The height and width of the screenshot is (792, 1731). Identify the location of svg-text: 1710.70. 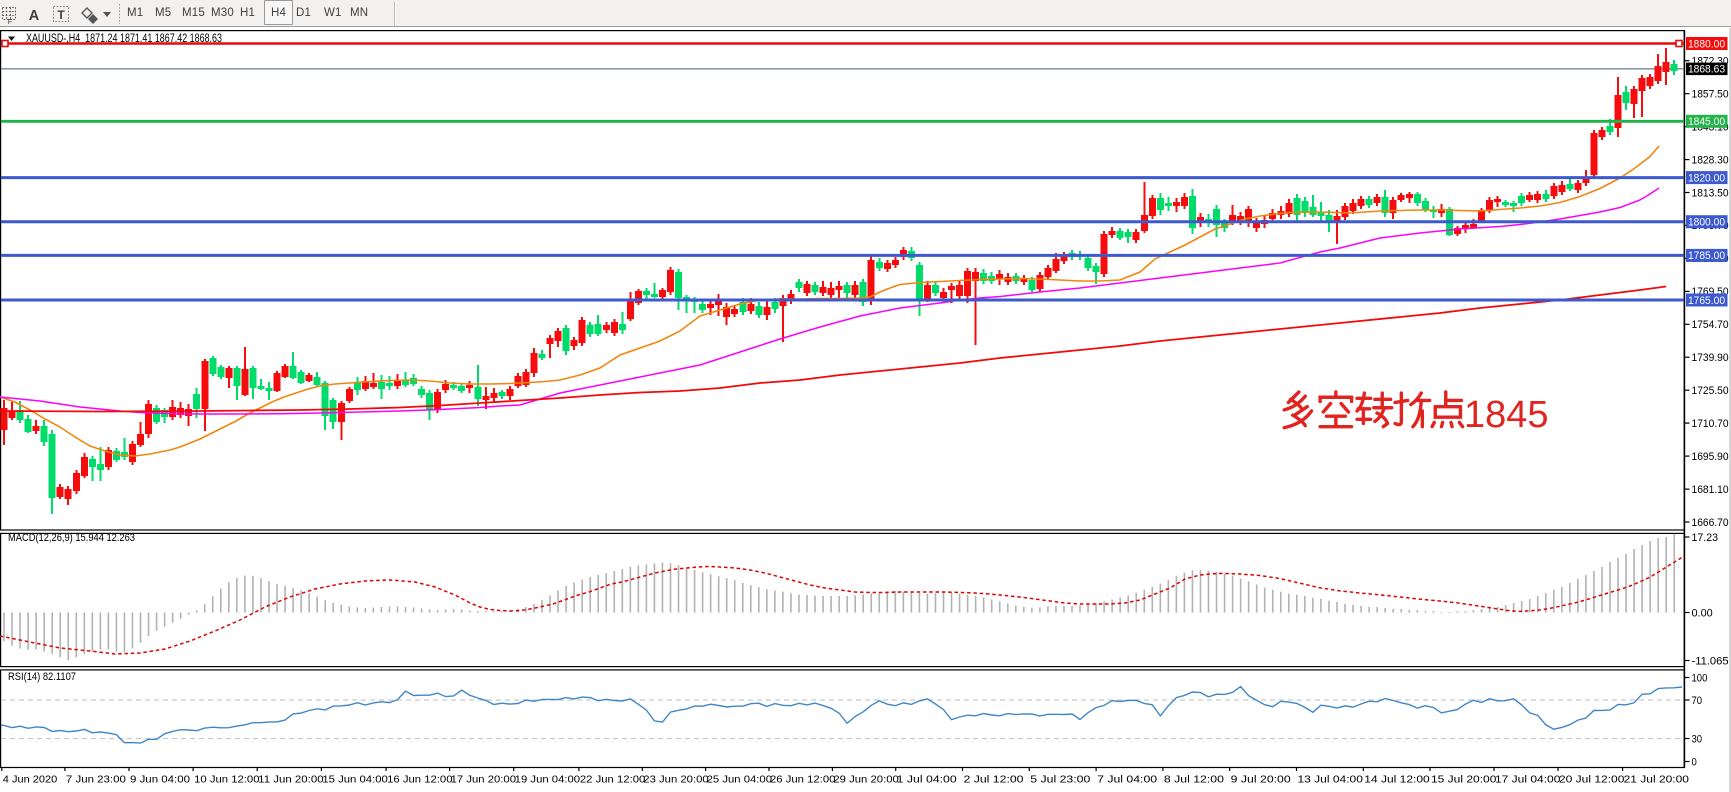
(1710, 424).